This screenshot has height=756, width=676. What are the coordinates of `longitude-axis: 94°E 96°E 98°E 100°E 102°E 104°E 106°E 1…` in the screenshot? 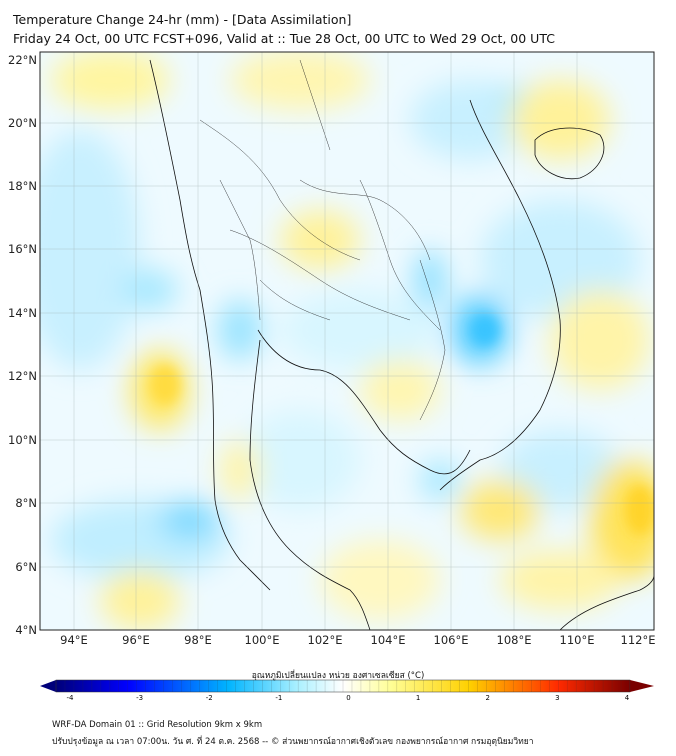 It's located at (357, 640).